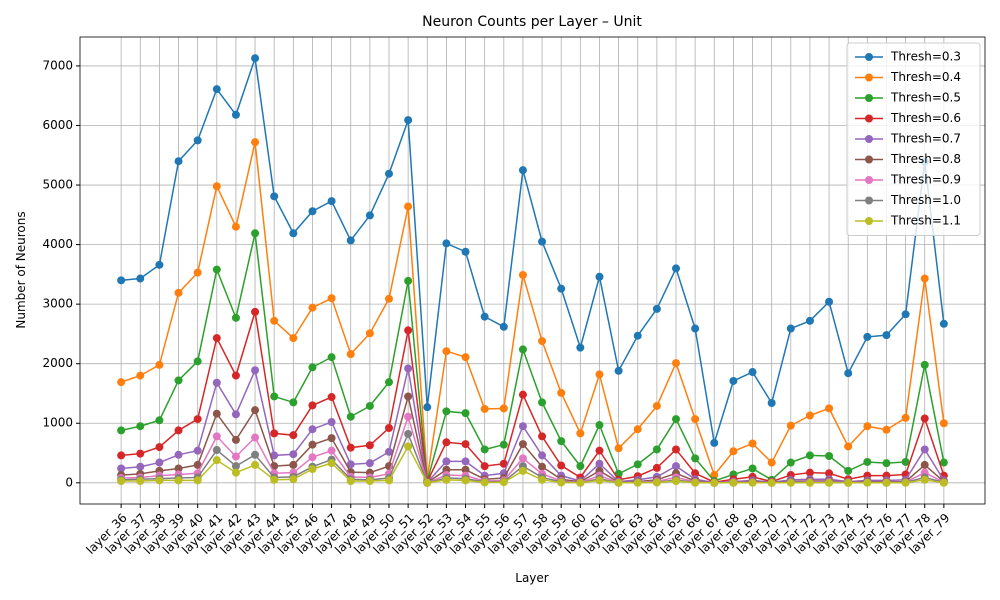 The image size is (1000, 600). I want to click on legend-box, so click(913, 139).